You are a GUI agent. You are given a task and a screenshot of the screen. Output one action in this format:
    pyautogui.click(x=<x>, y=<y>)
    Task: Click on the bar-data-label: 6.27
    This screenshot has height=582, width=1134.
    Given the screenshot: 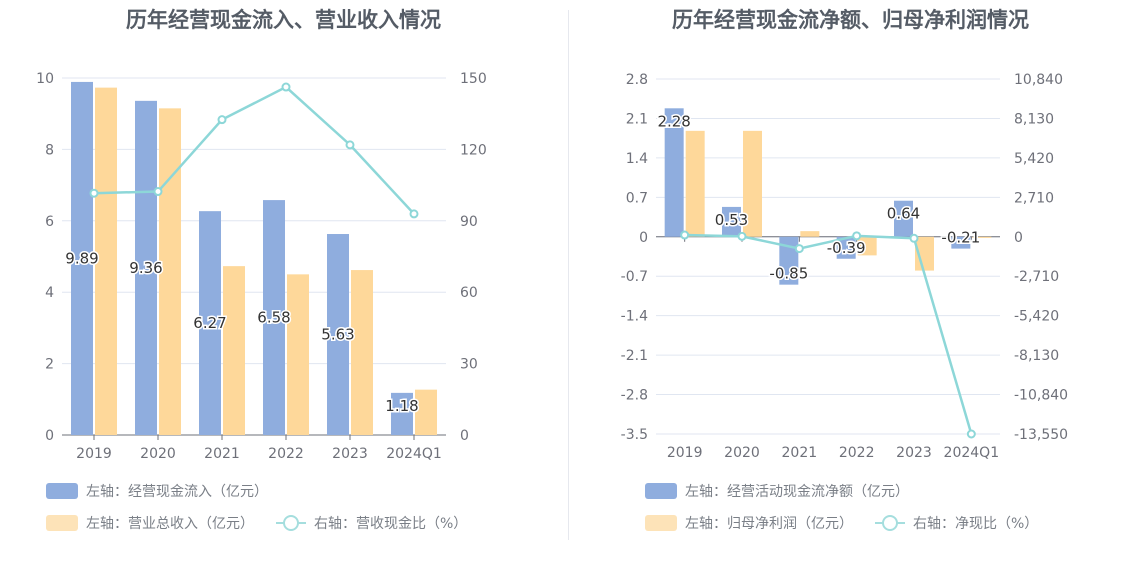 What is the action you would take?
    pyautogui.click(x=209, y=323)
    